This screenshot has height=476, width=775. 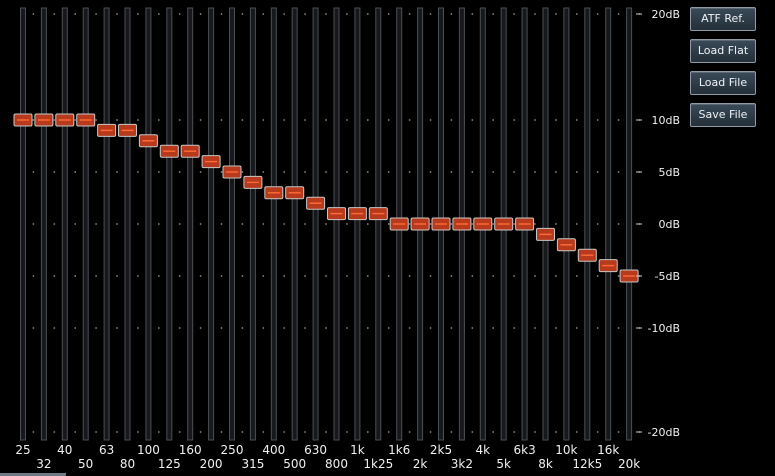 I want to click on load-flat-button: Load Flat, so click(x=723, y=51).